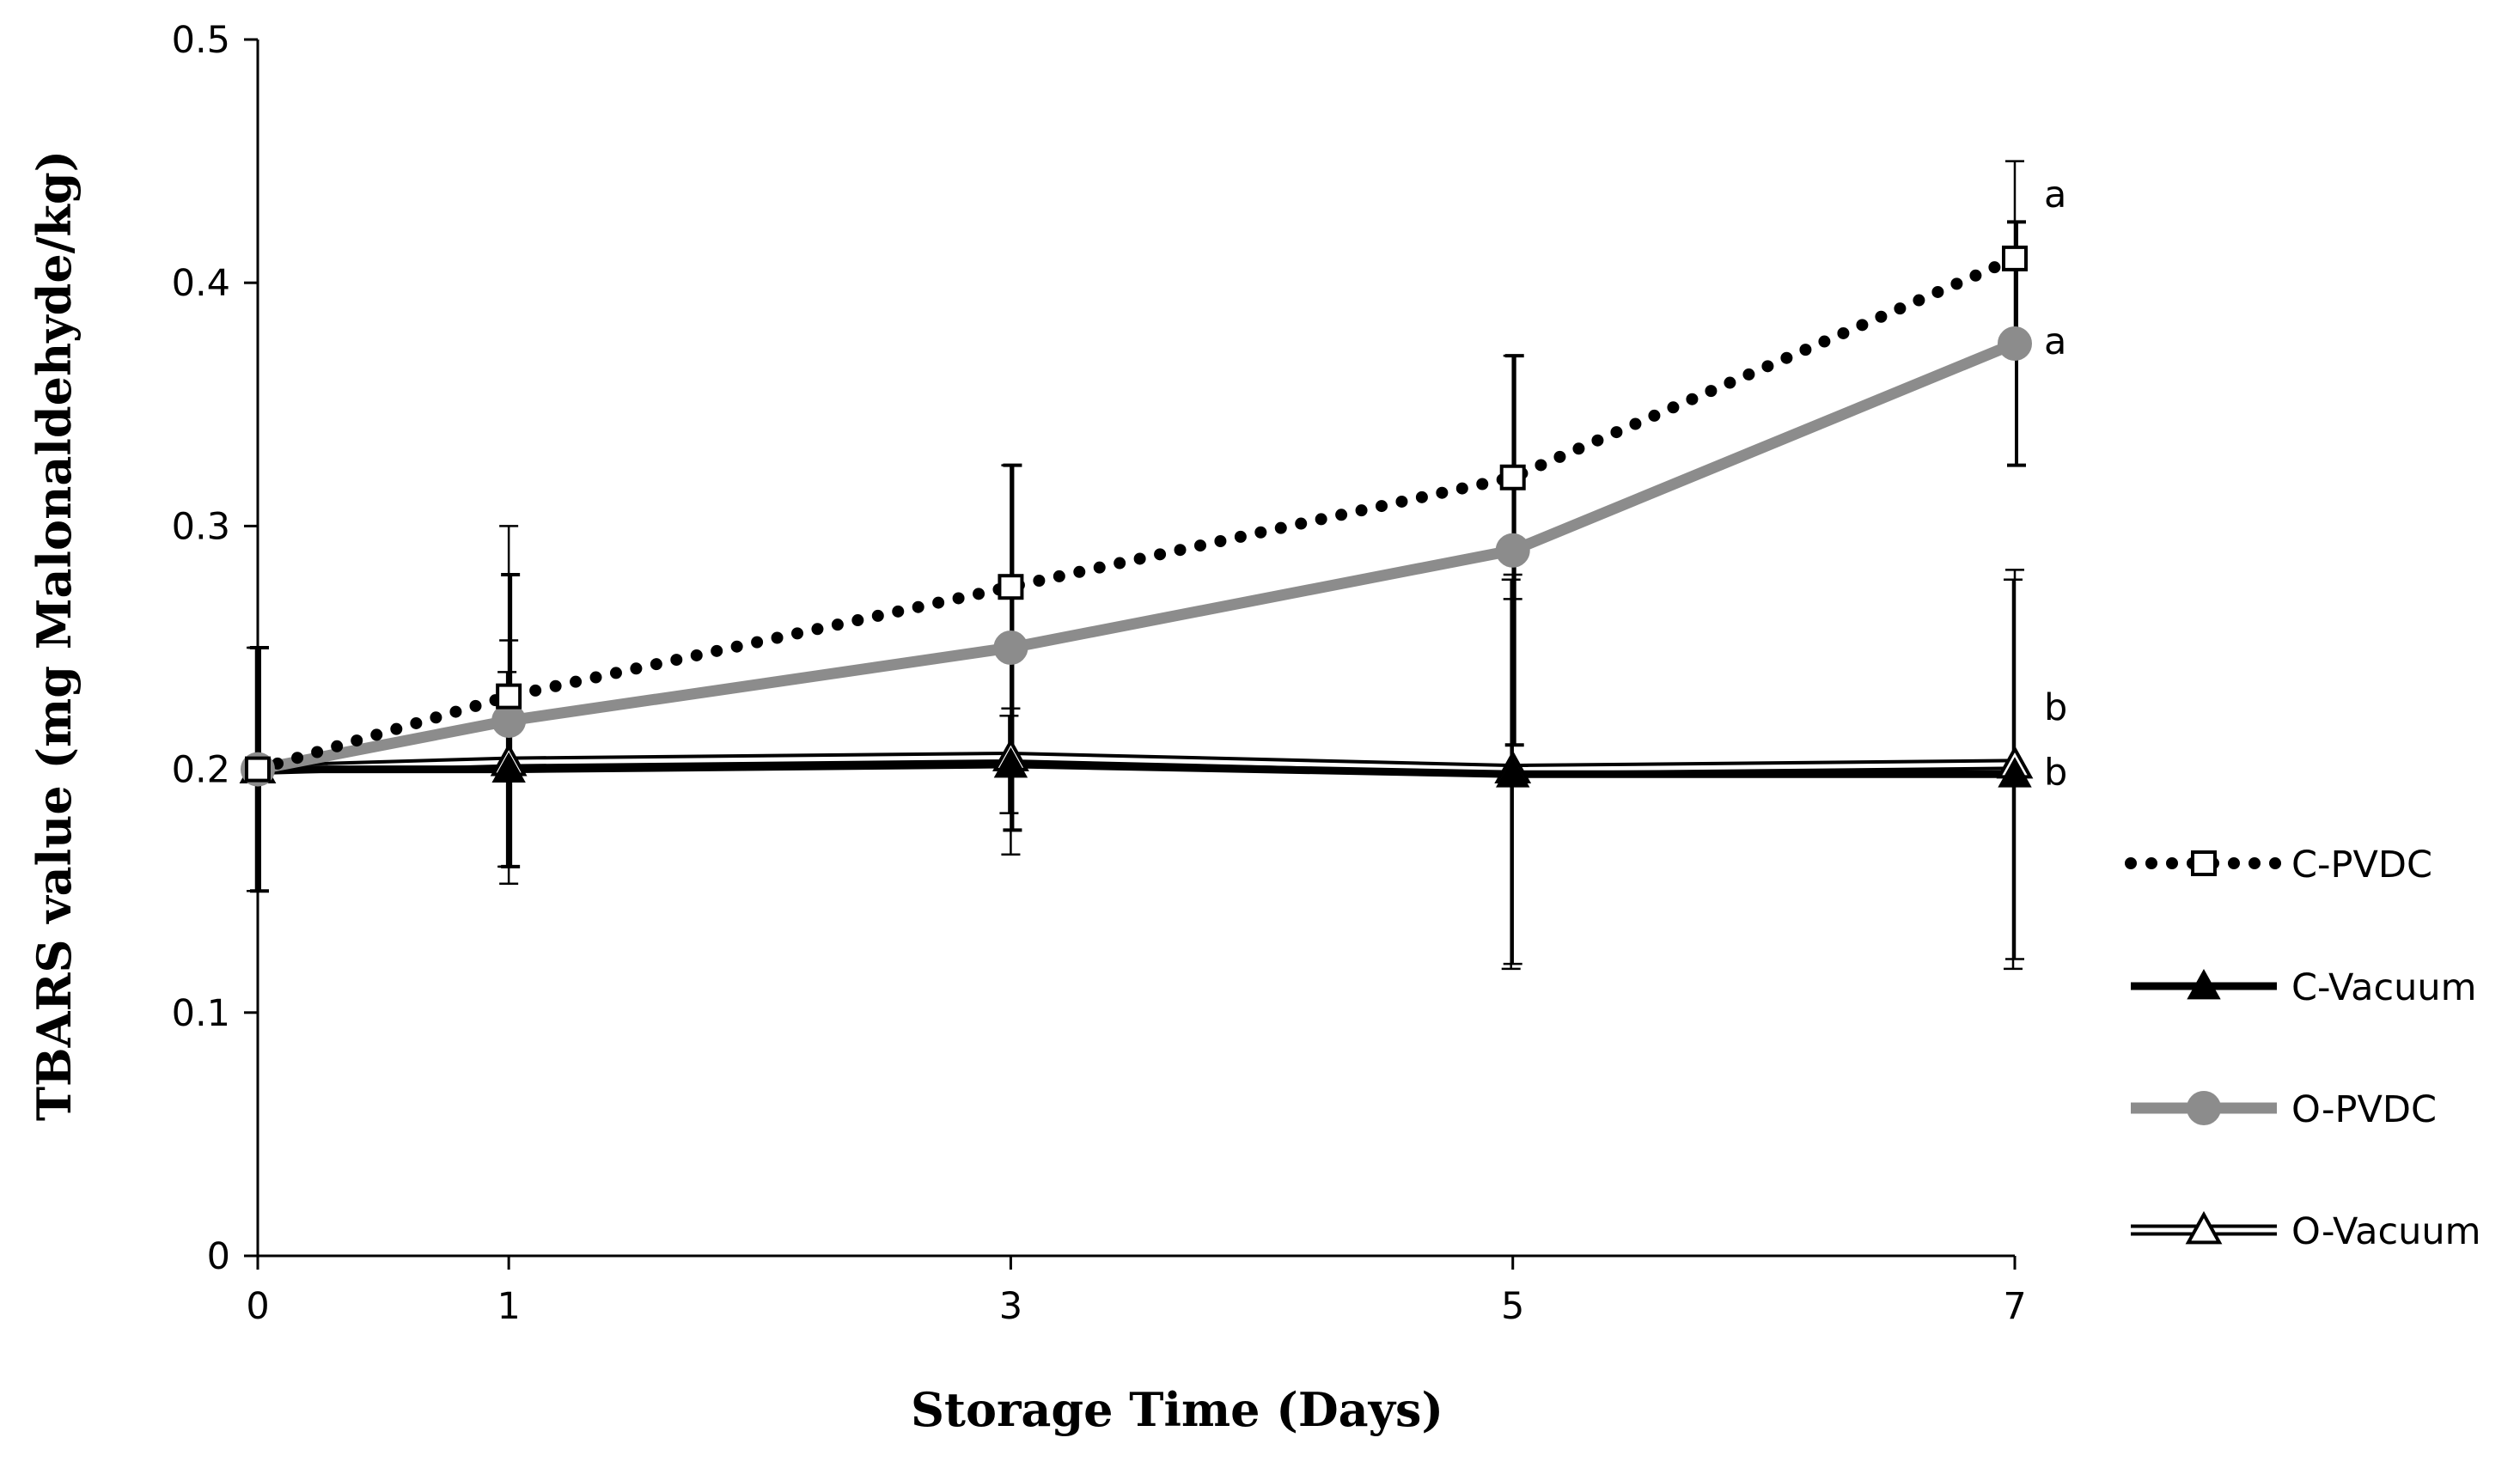 The height and width of the screenshot is (1462, 2520). I want to click on y-ticks: 0 0.1 0.2 0.3 0.4 0.5, so click(215, 649).